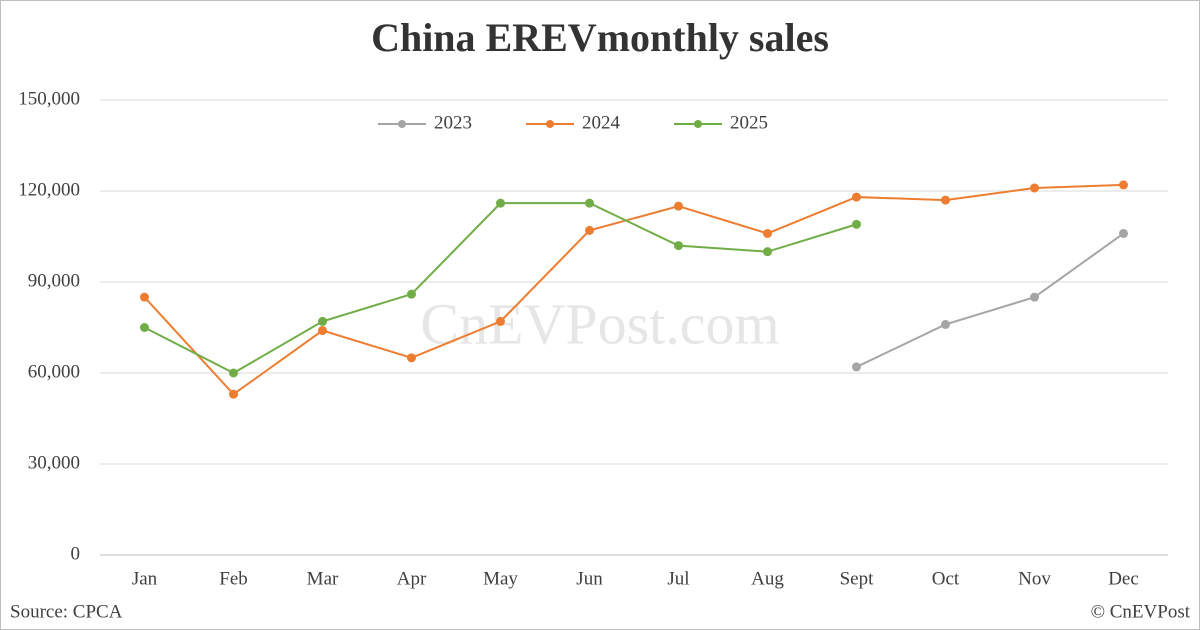 The image size is (1200, 630). What do you see at coordinates (49, 189) in the screenshot?
I see `y-tick-label: 120,000` at bounding box center [49, 189].